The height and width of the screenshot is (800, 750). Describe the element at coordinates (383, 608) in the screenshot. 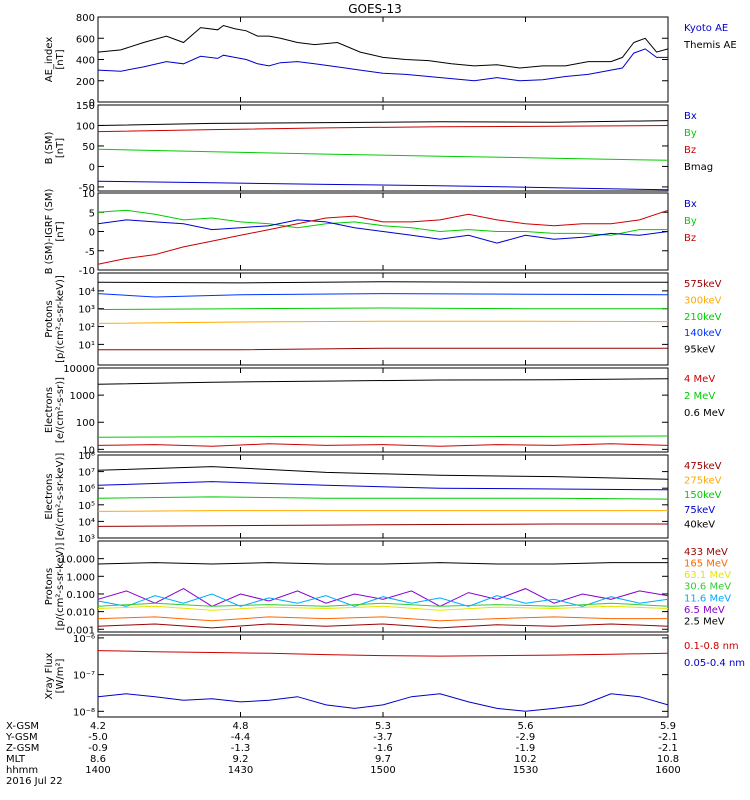

I see `series-line-63.1-MeV` at that location.